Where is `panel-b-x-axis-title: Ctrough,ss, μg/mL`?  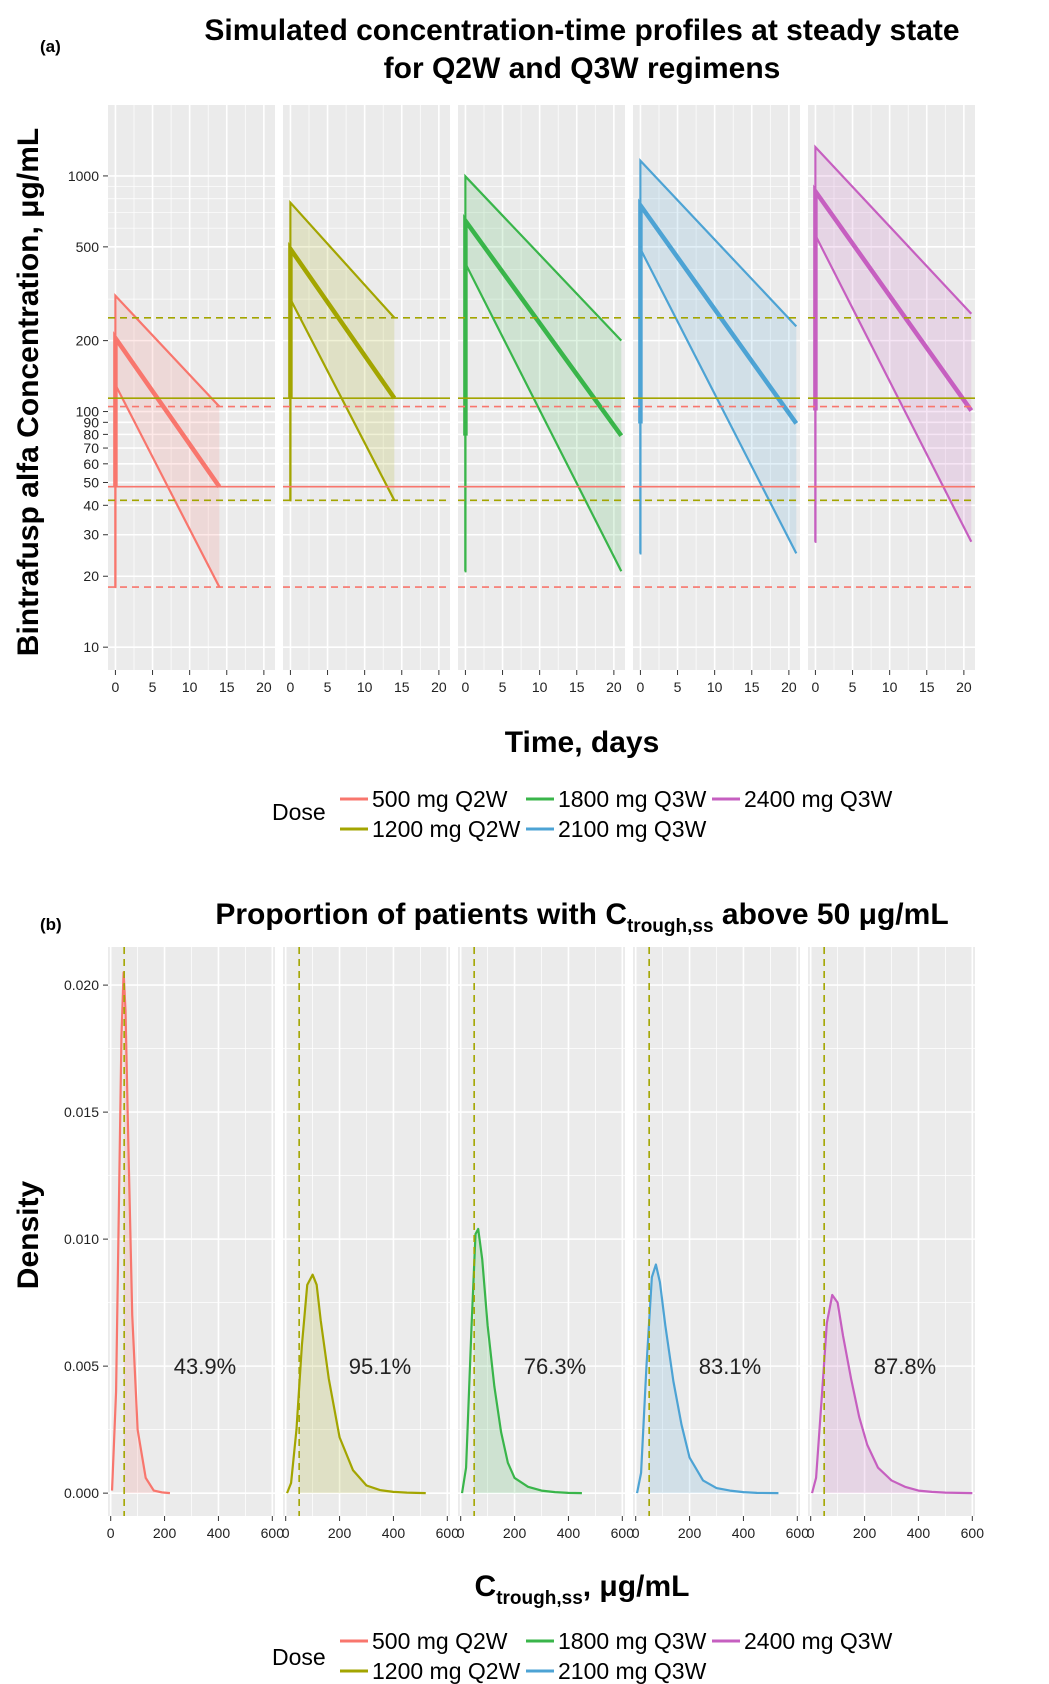 panel-b-x-axis-title: Ctrough,ss, μg/mL is located at coordinates (582, 1589).